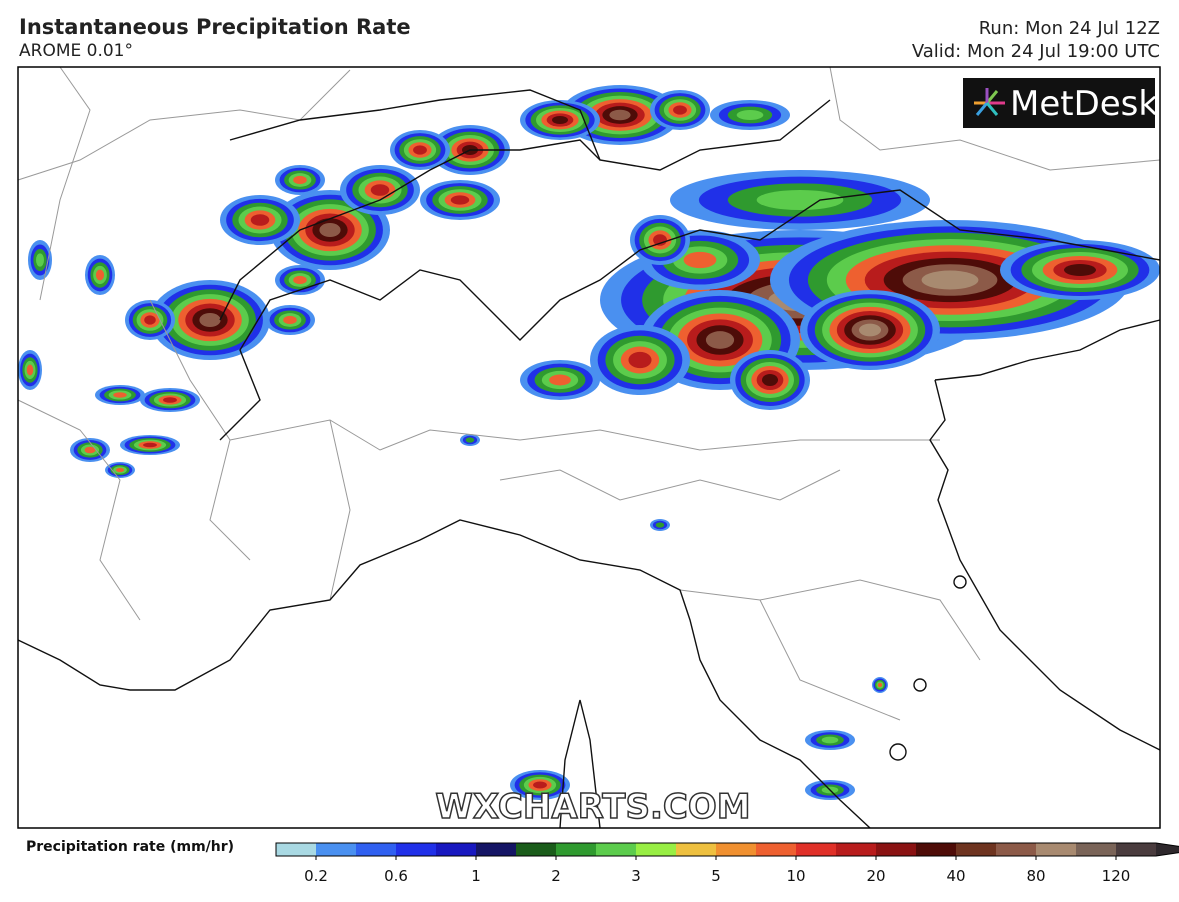  What do you see at coordinates (795, 876) in the screenshot?
I see `colorbar-tick-label: 10` at bounding box center [795, 876].